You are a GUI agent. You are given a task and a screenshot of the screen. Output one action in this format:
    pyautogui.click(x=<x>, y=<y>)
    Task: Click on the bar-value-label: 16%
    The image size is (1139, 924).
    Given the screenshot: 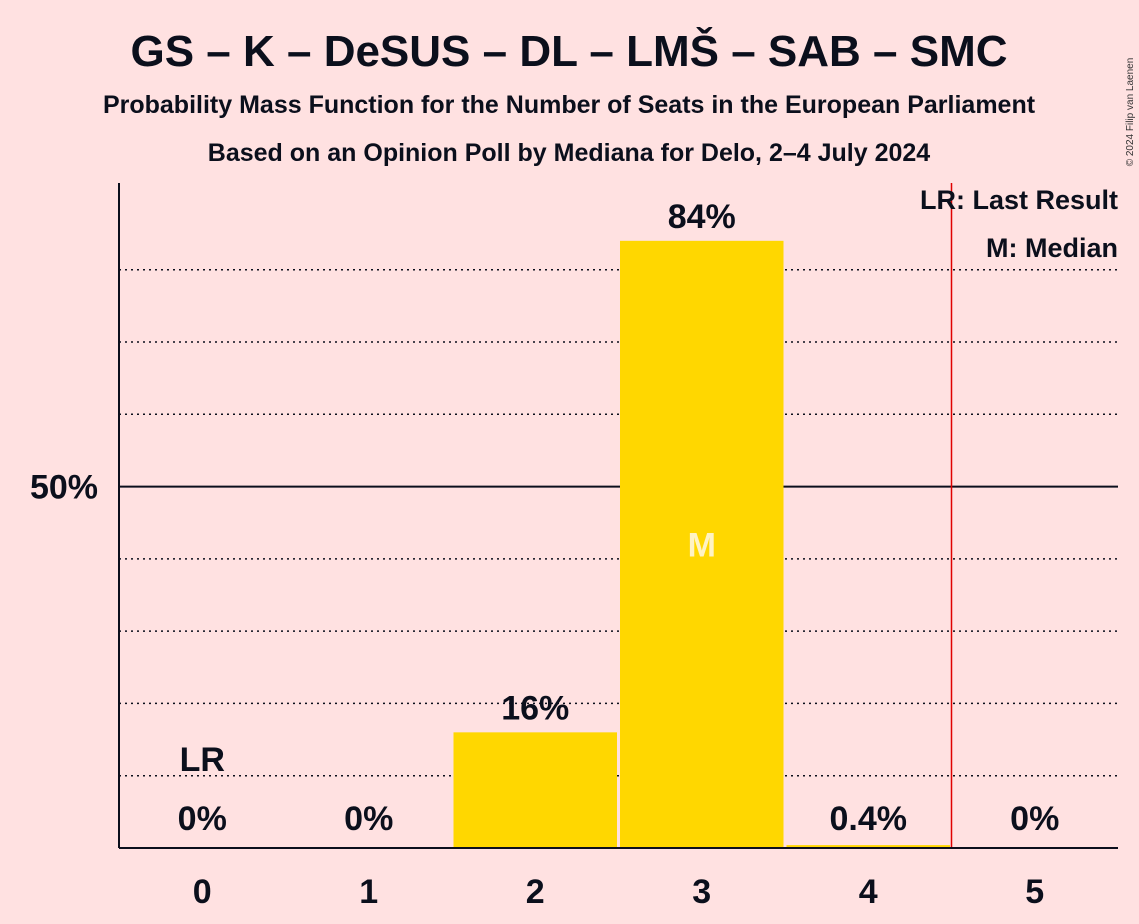 What is the action you would take?
    pyautogui.click(x=535, y=708)
    